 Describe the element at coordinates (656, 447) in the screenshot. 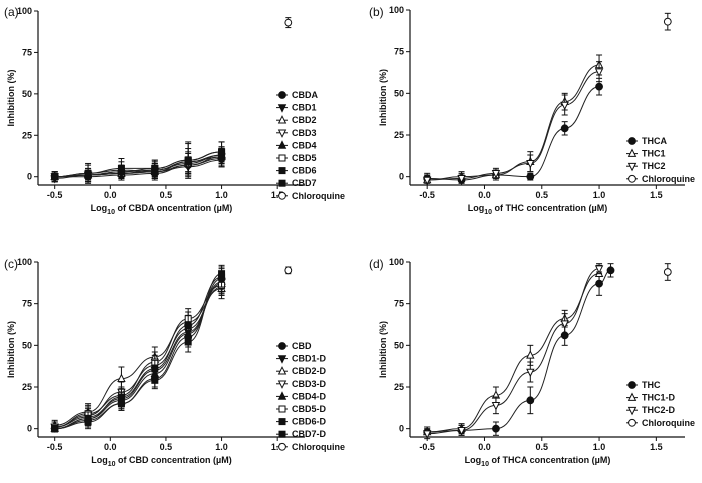

I see `x-tick-label: 1.5` at that location.